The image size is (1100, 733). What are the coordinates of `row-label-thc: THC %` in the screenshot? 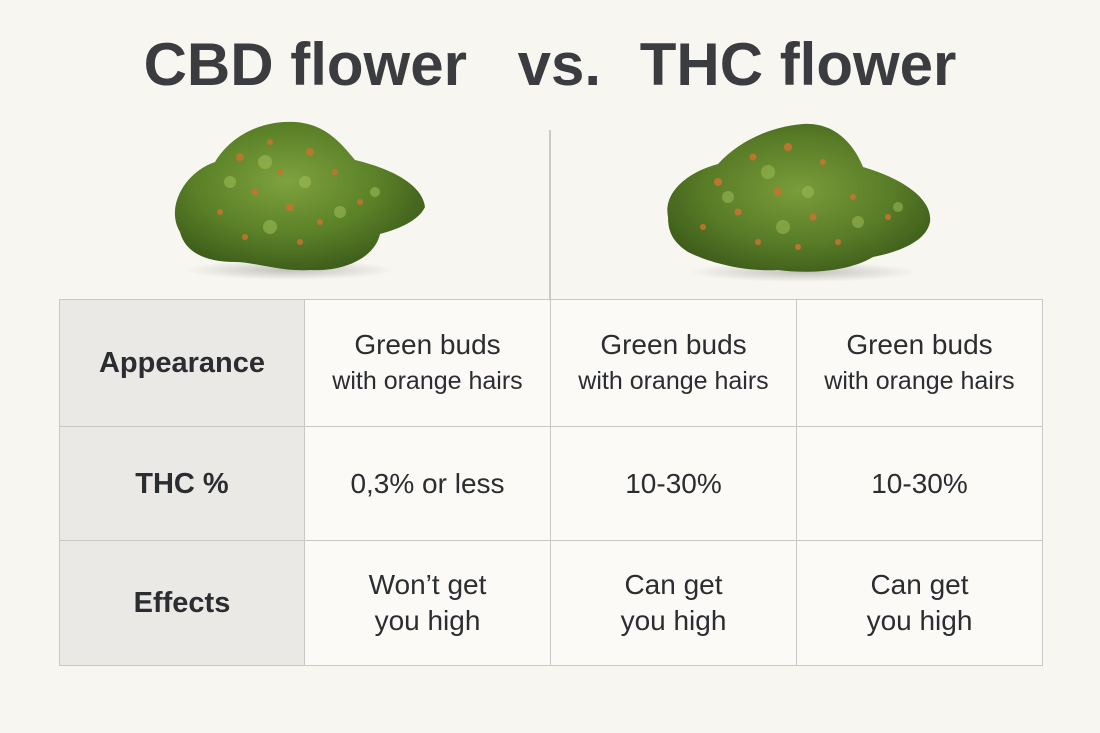 It's located at (182, 483).